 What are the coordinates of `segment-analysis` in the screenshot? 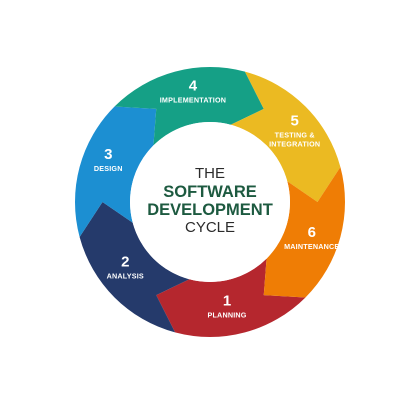 It's located at (134, 267).